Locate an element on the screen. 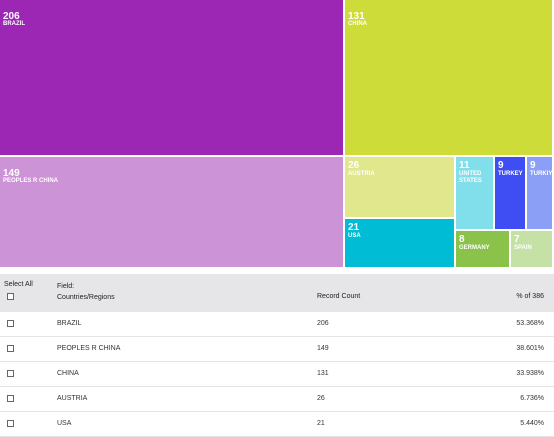 The width and height of the screenshot is (554, 437). tile-label: BRAZIL is located at coordinates (14, 24).